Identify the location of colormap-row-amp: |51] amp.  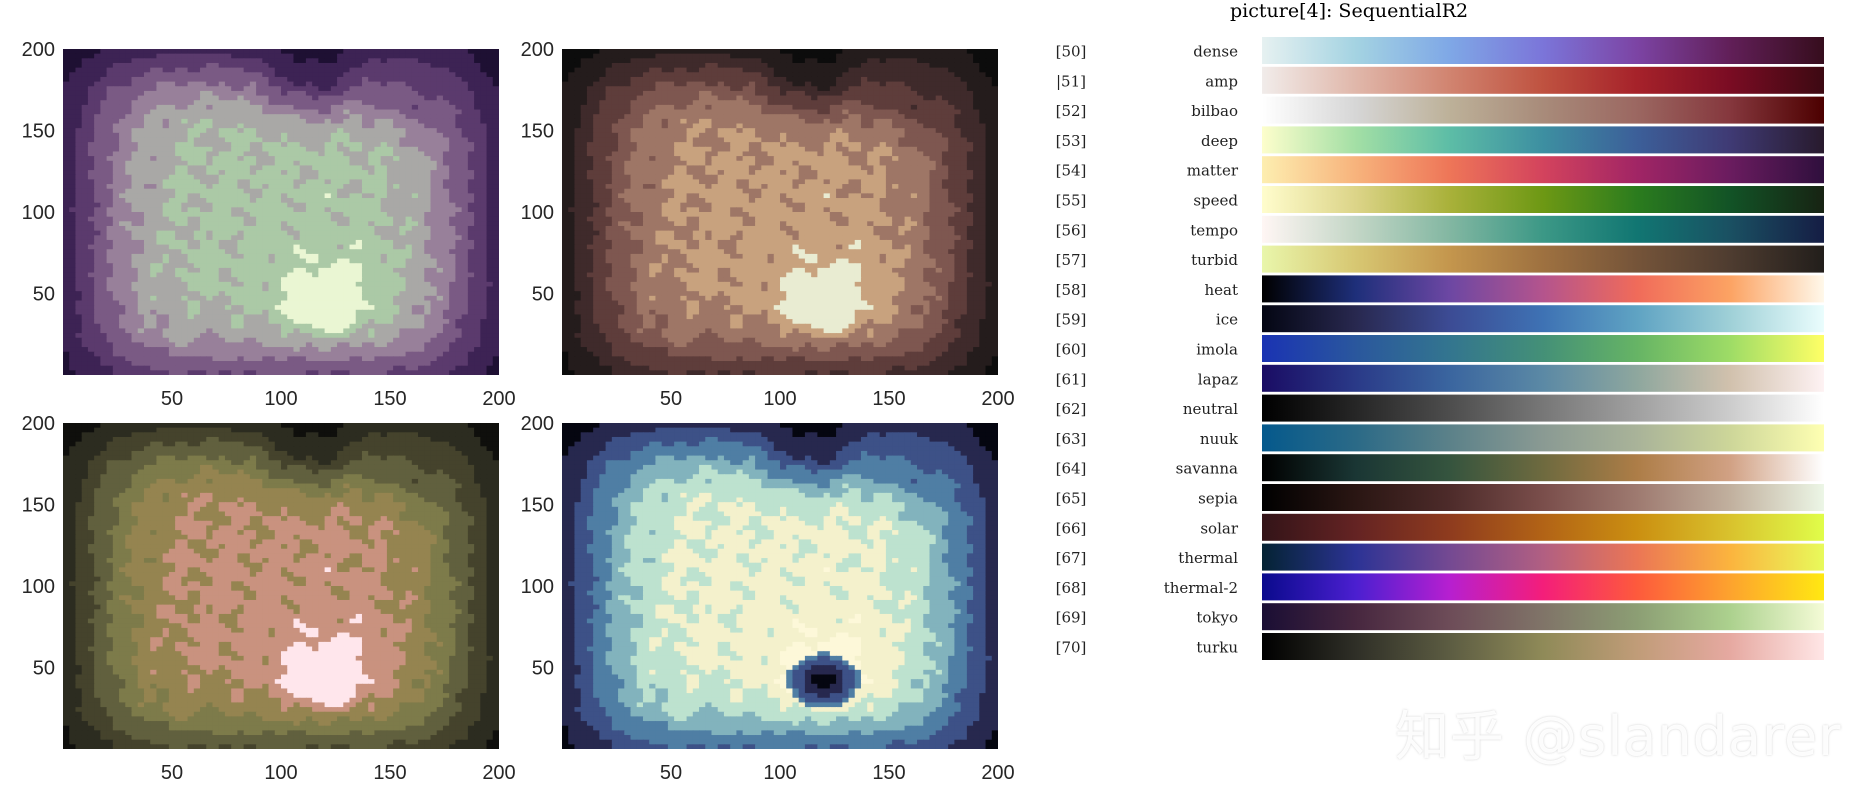
(1440, 80).